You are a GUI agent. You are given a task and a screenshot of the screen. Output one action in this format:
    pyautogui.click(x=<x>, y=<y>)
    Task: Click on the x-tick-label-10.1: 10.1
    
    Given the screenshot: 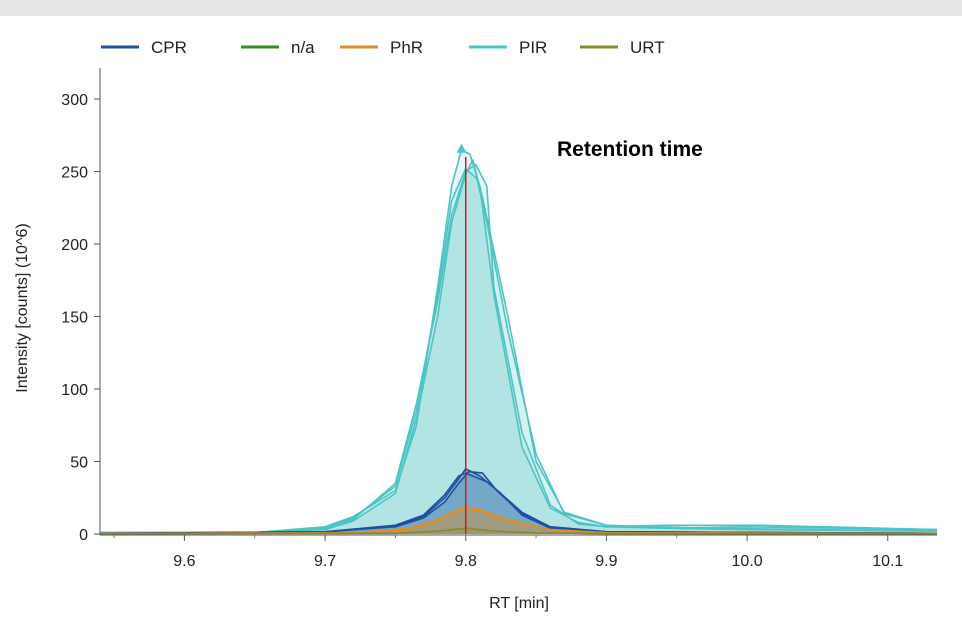 What is the action you would take?
    pyautogui.click(x=887, y=561)
    